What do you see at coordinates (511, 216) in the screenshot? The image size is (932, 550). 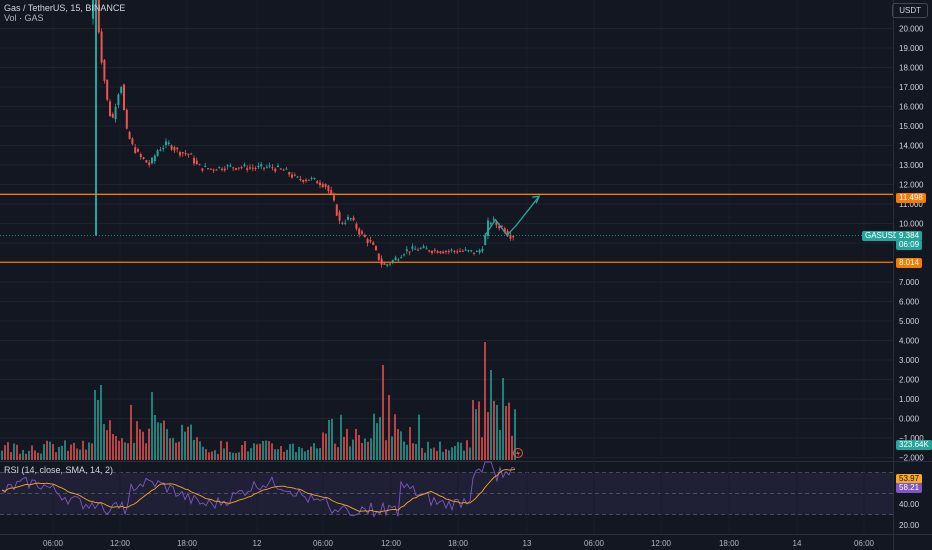 I see `projection-path` at bounding box center [511, 216].